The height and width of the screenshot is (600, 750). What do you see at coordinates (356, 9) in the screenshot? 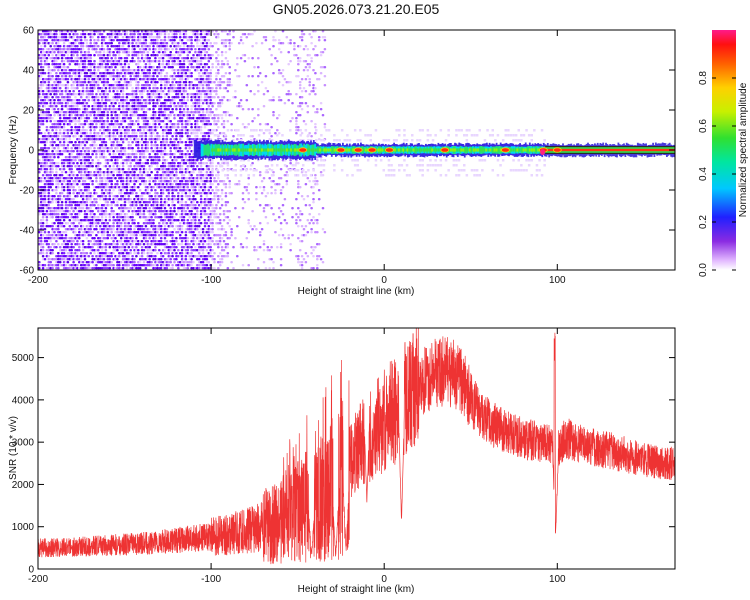
I see `chart-title: GN05.2026.073.21.20.E05` at bounding box center [356, 9].